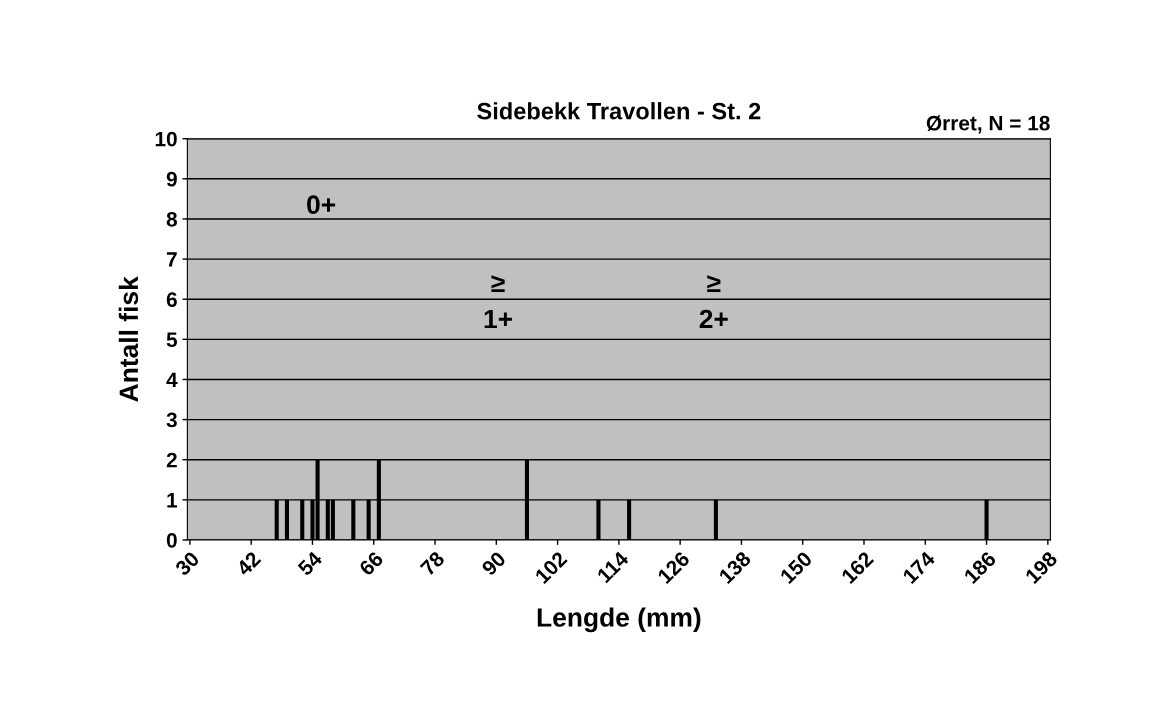 This screenshot has height=704, width=1171. What do you see at coordinates (673, 567) in the screenshot?
I see `x-tick-label: 126` at bounding box center [673, 567].